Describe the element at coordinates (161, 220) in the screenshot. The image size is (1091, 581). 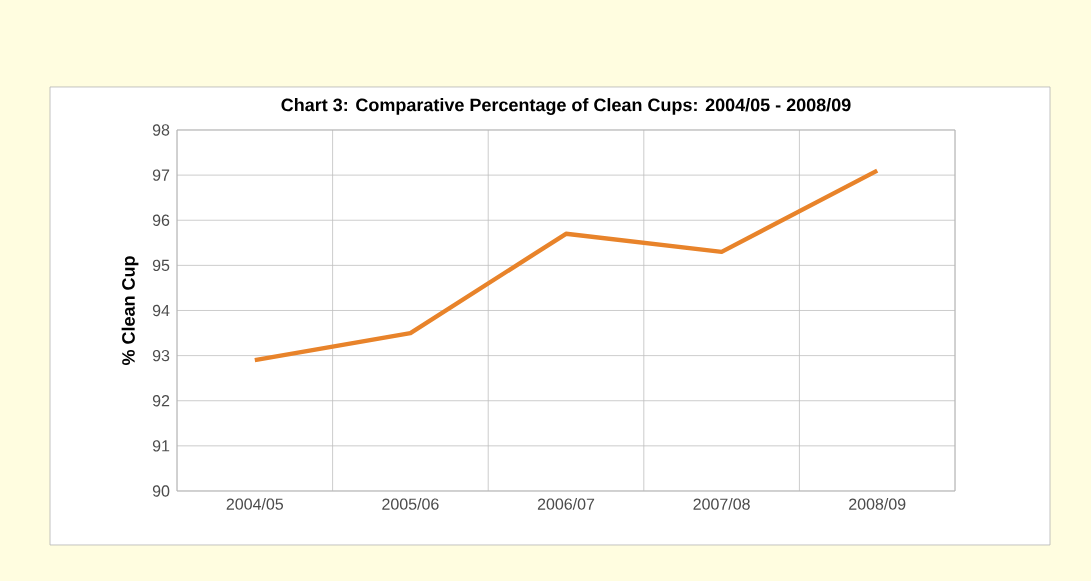
I see `y-tick-label: 96` at that location.